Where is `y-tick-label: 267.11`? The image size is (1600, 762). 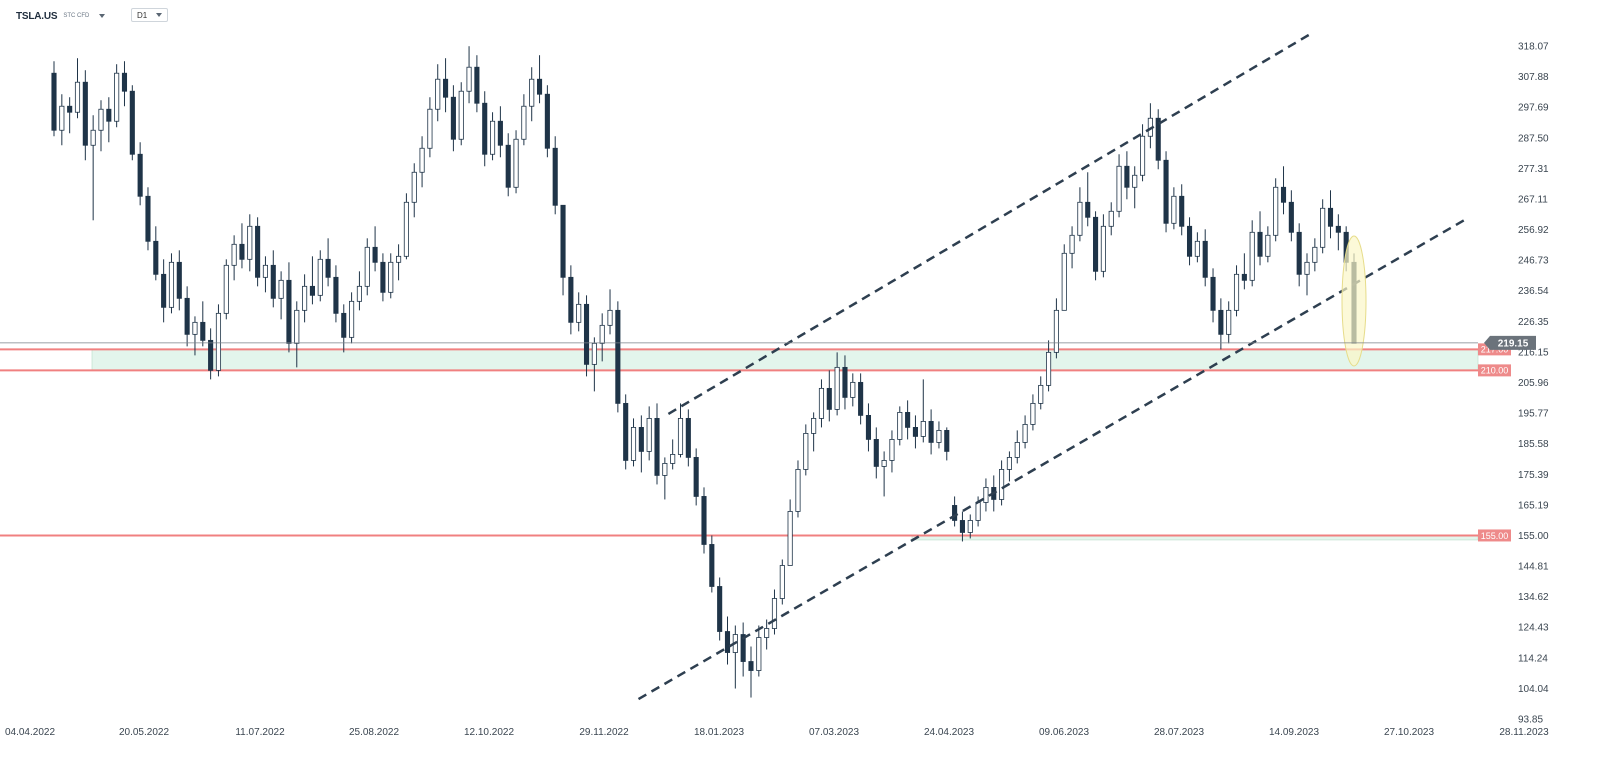
y-tick-label: 267.11 is located at coordinates (1533, 199).